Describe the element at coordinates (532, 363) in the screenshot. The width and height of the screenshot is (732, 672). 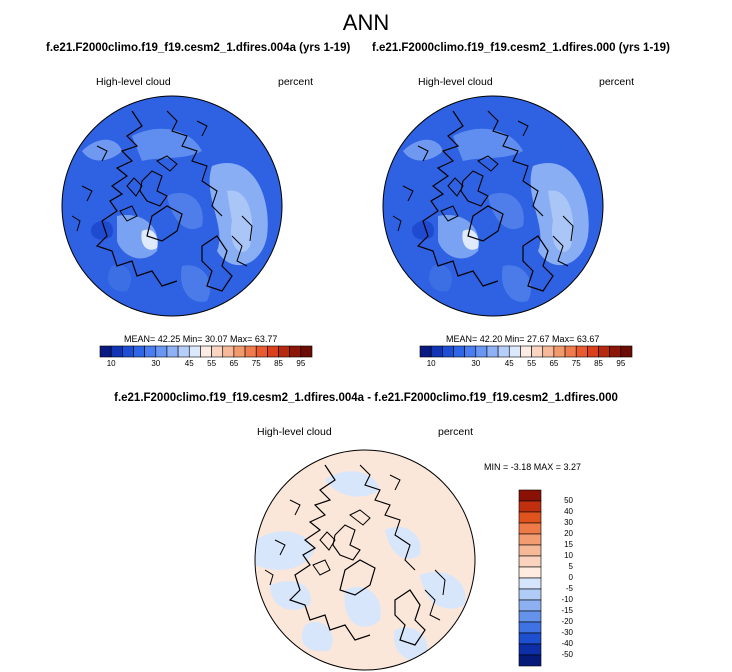
I see `right-colorbar-tick-label: 55` at that location.